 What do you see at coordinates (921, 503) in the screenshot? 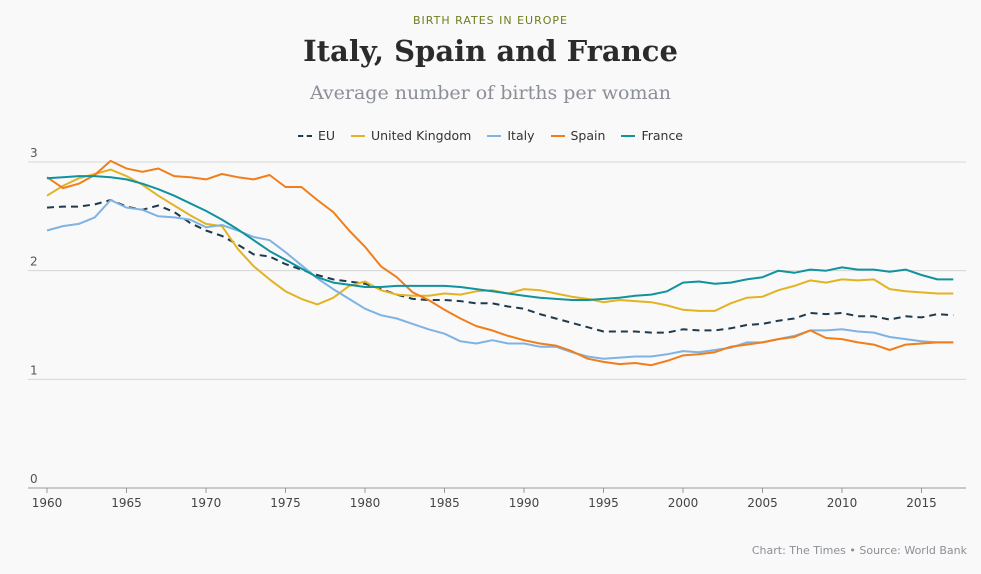
I see `x-tick-label: 2015` at bounding box center [921, 503].